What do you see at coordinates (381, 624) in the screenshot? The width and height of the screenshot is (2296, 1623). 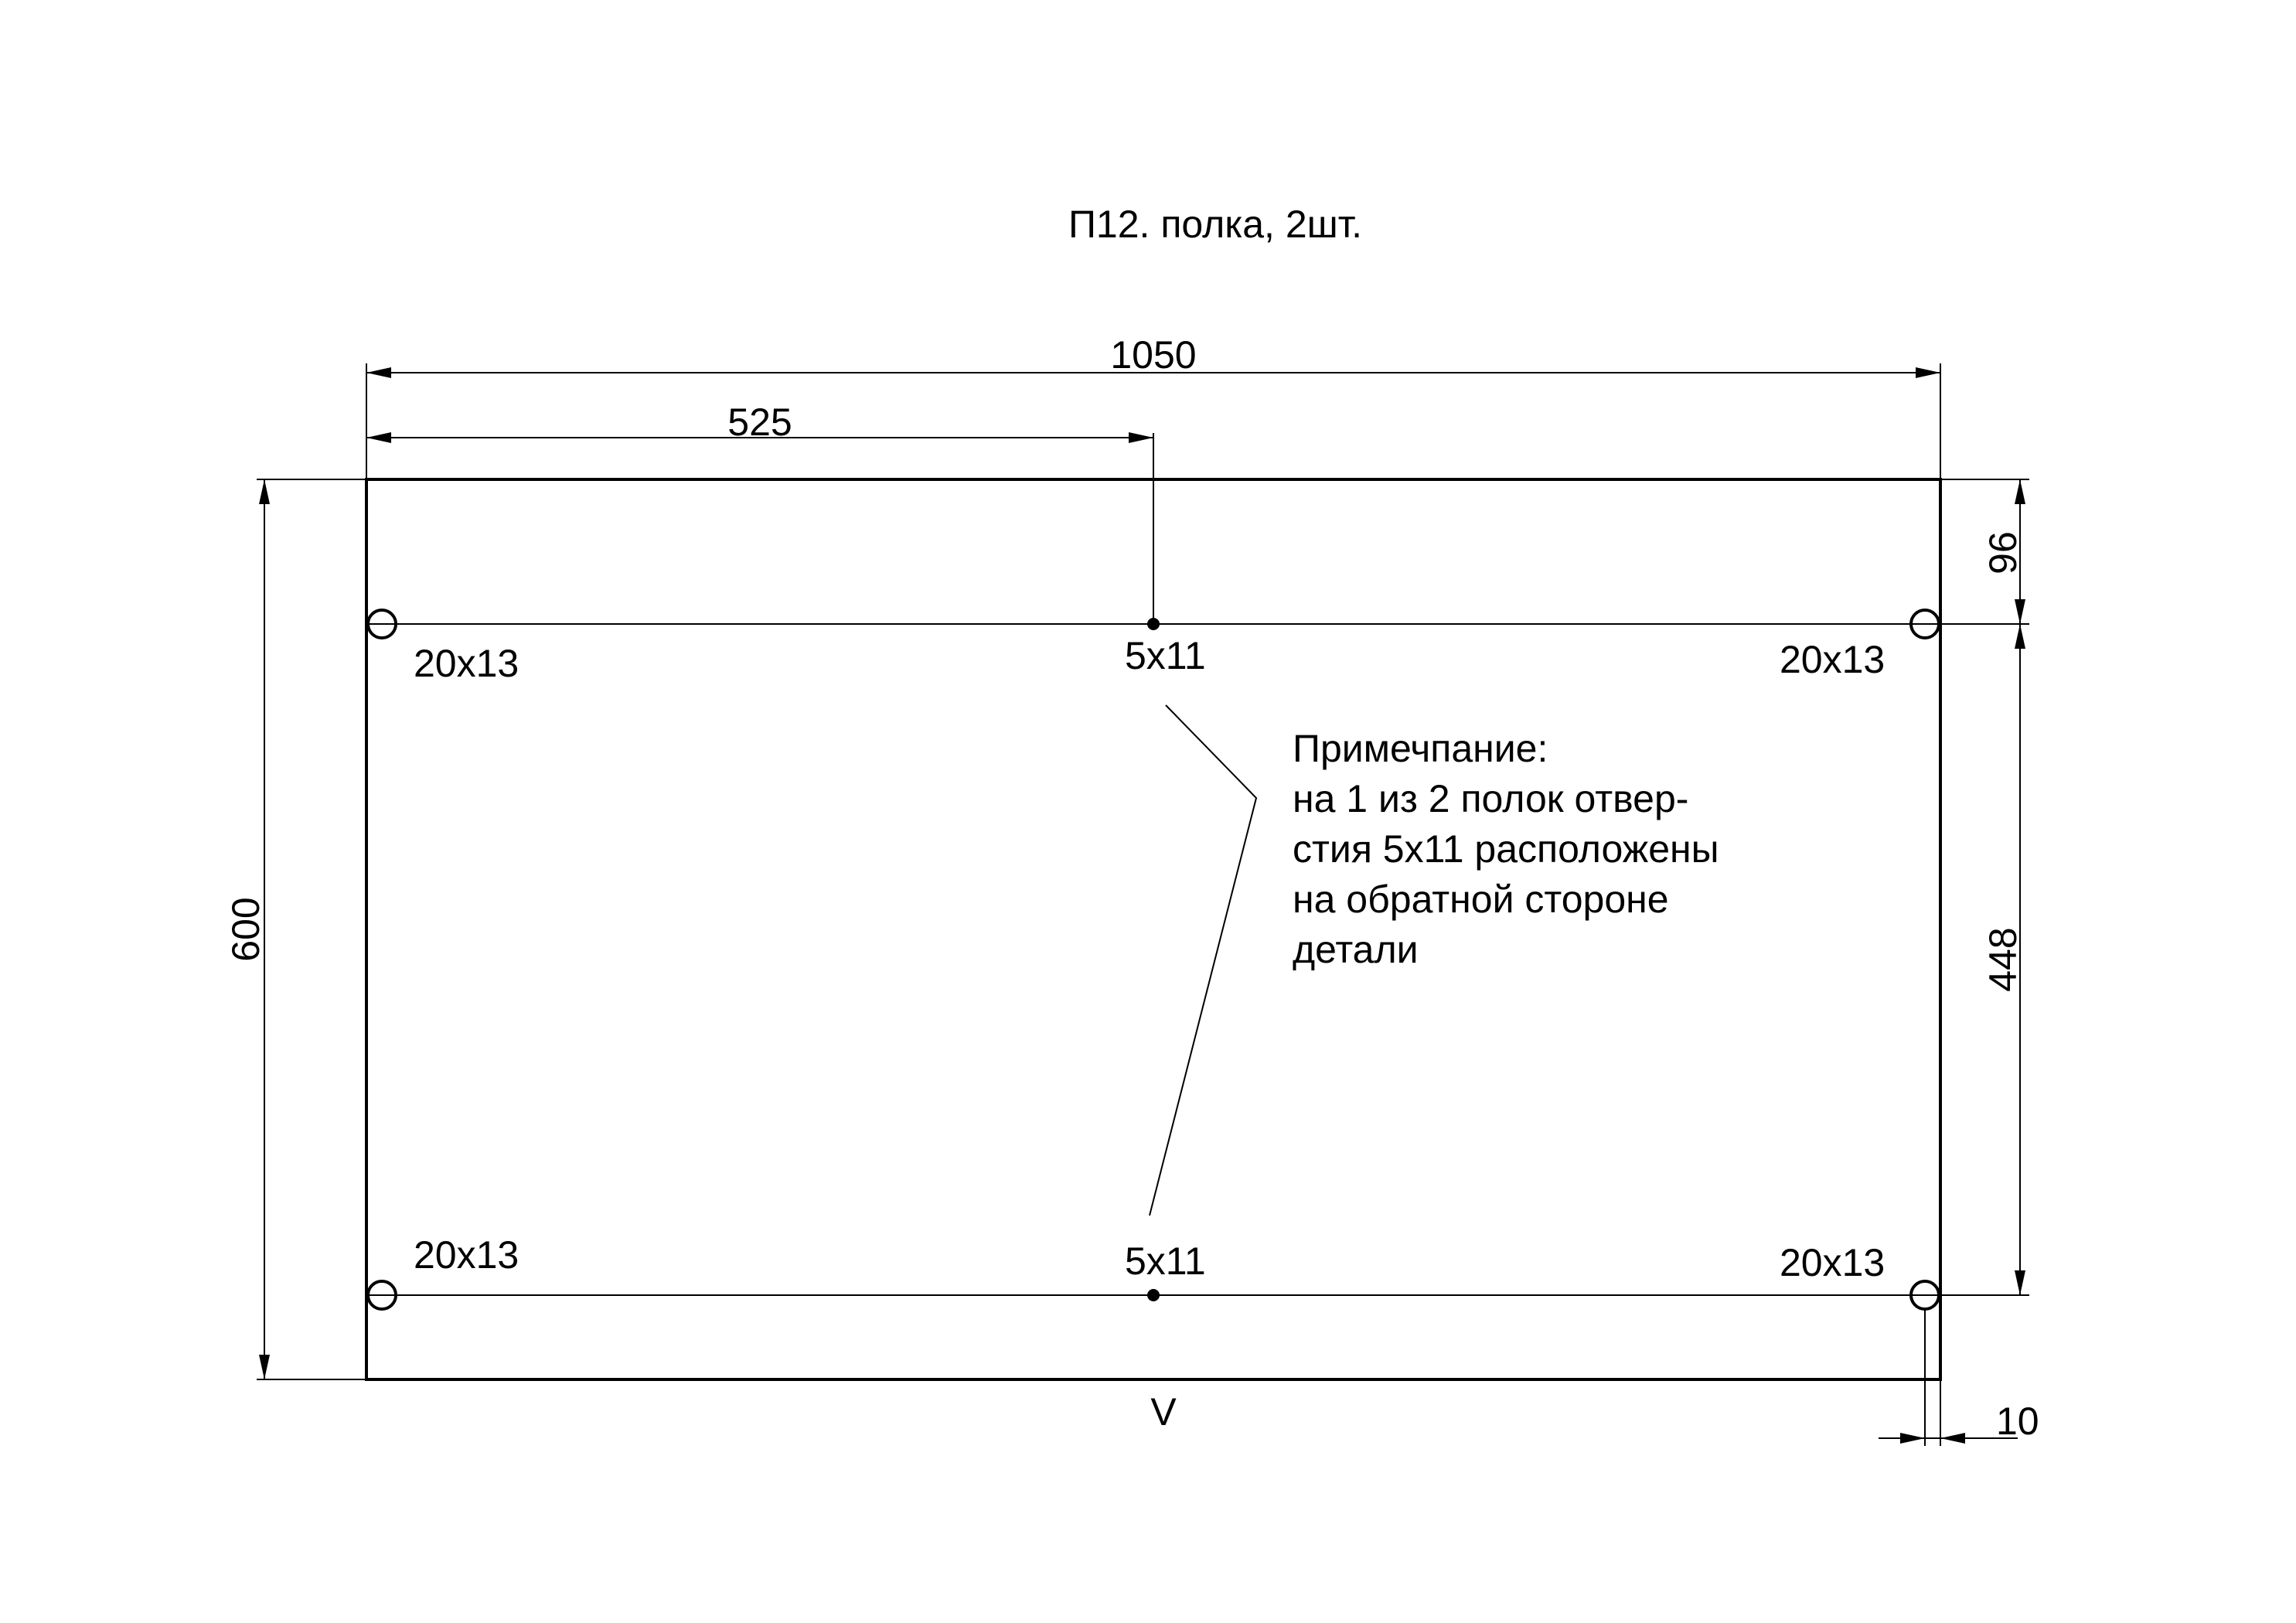 I see `hole-top-left` at bounding box center [381, 624].